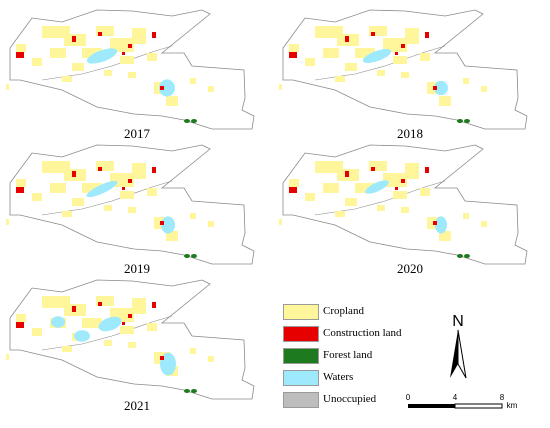 This screenshot has width=550, height=428. Describe the element at coordinates (408, 397) in the screenshot. I see `scale-tick-0: 0` at that location.